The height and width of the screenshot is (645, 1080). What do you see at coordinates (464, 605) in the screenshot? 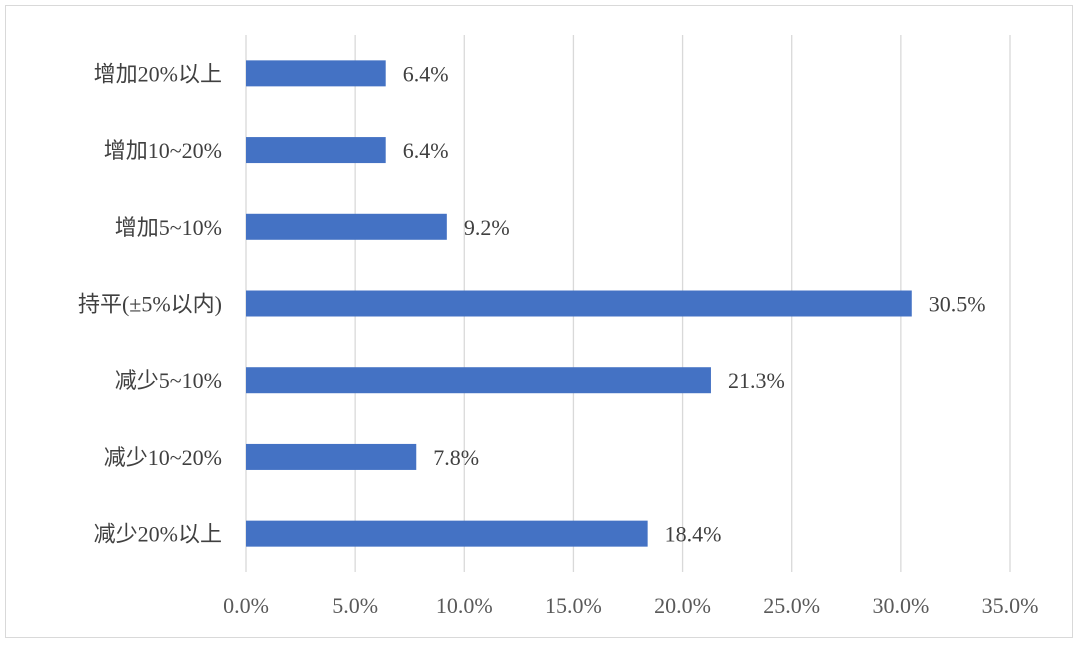
I see `x-tick-label-2: 10.0%` at bounding box center [464, 605].